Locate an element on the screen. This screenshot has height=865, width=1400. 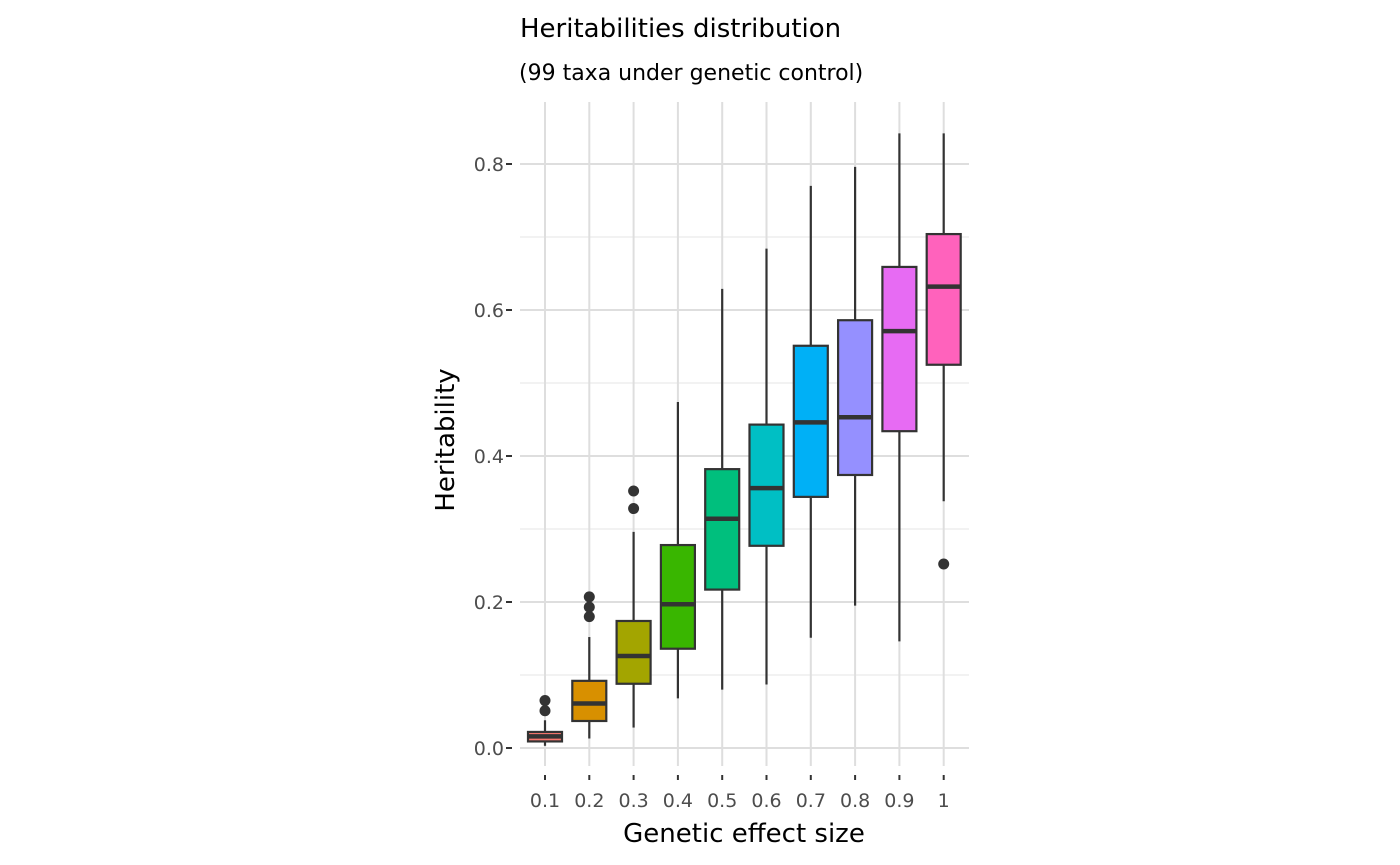
x-tick-label: 0.6 is located at coordinates (766, 801).